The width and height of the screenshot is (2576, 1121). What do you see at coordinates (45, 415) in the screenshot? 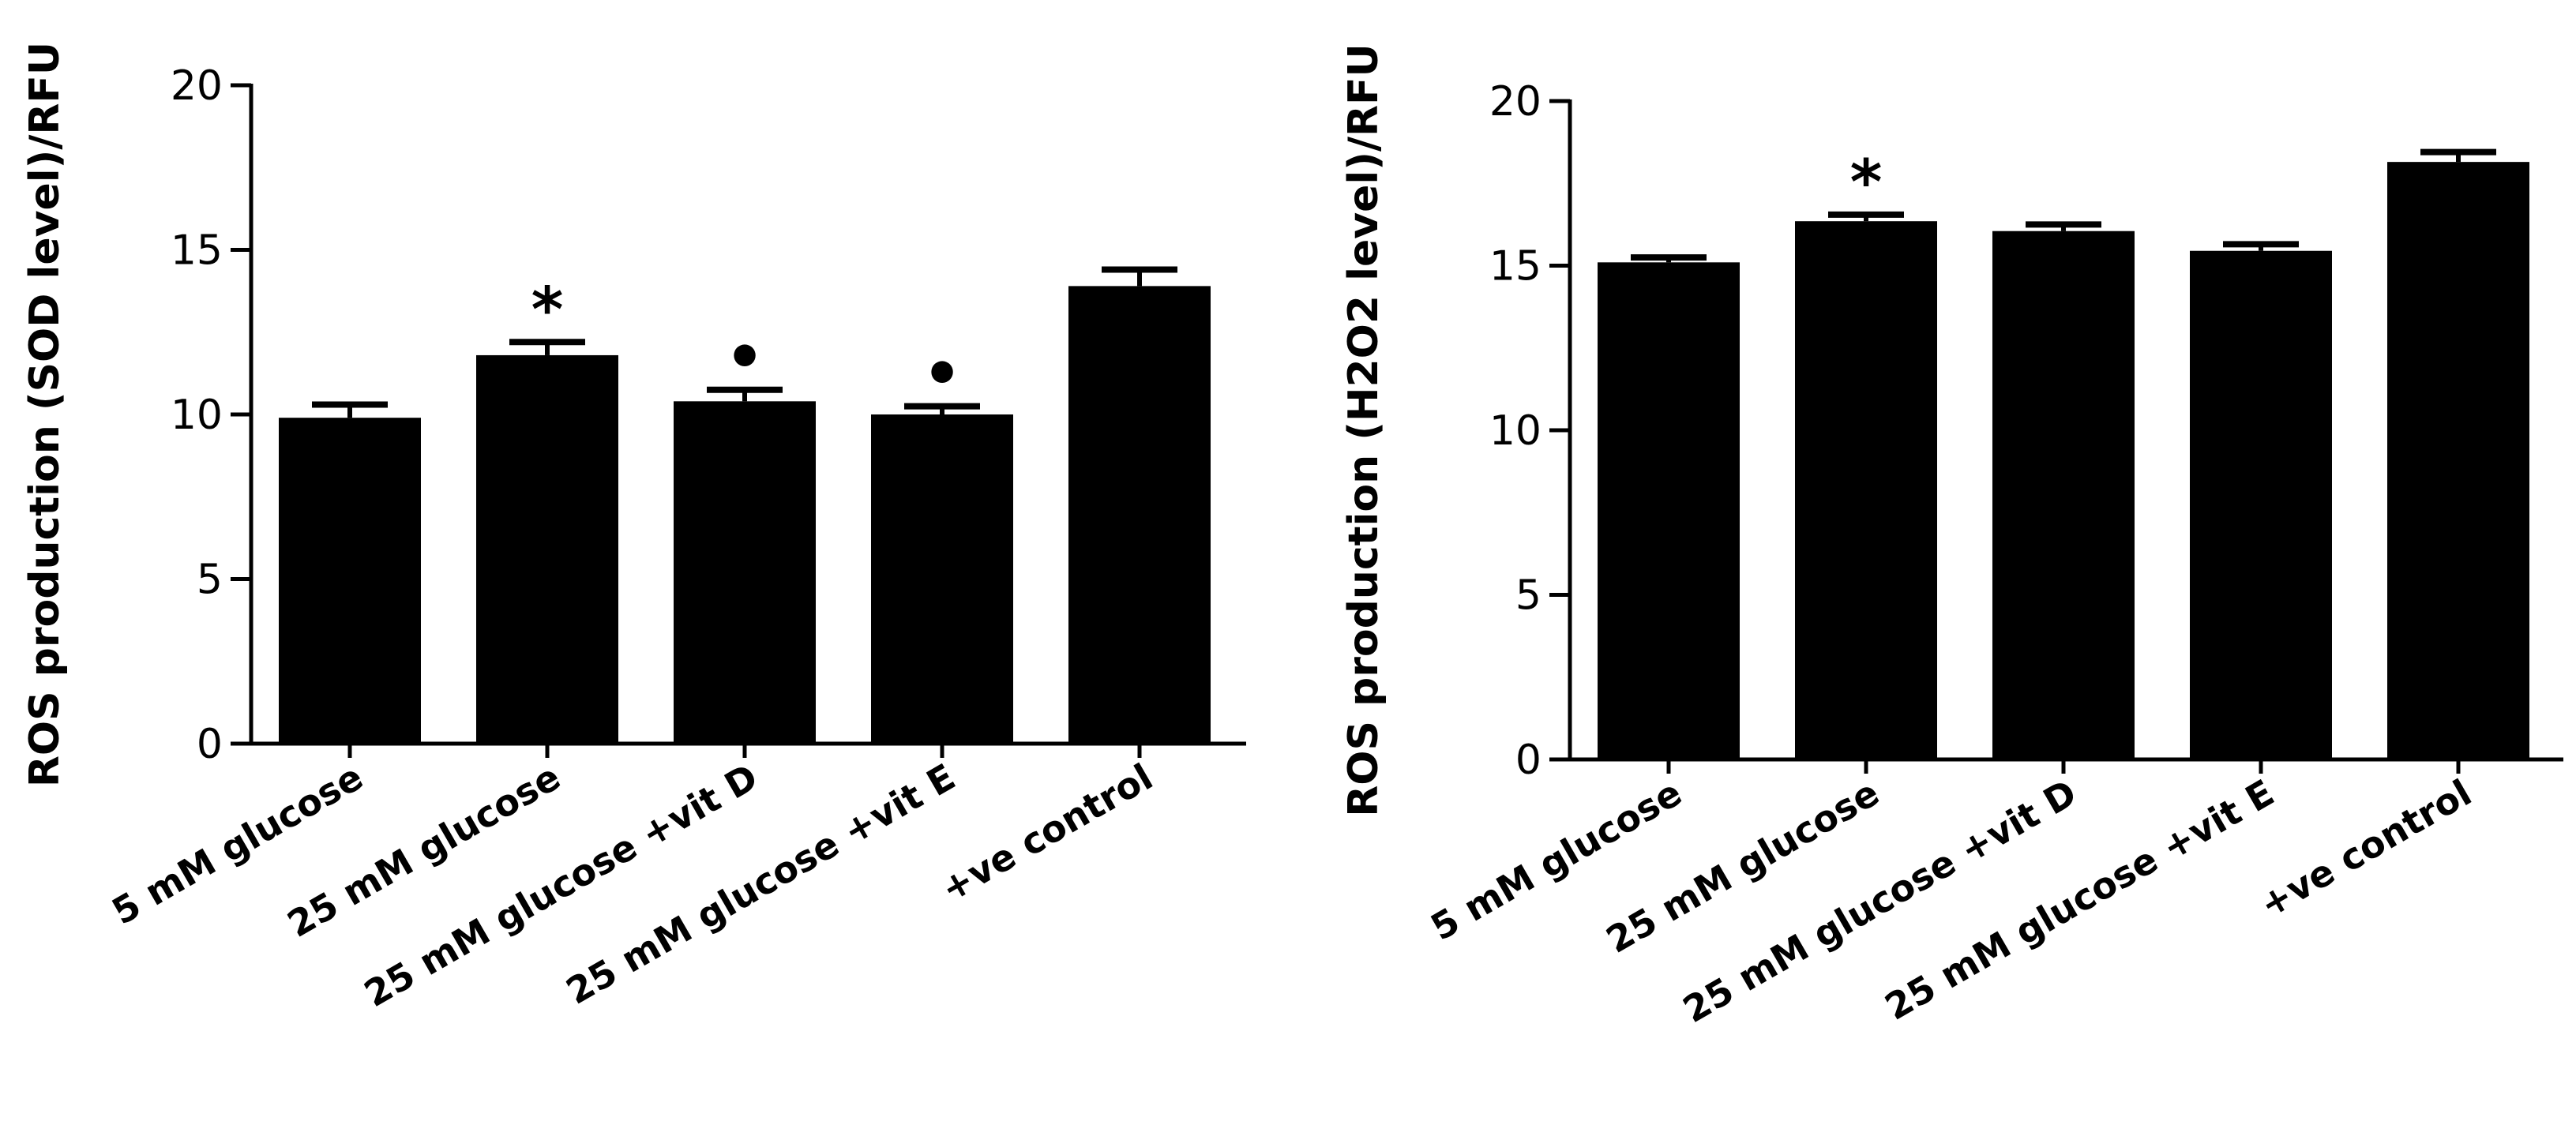
I see `y-axis-title: ROS production (SOD level)/RFU` at bounding box center [45, 415].